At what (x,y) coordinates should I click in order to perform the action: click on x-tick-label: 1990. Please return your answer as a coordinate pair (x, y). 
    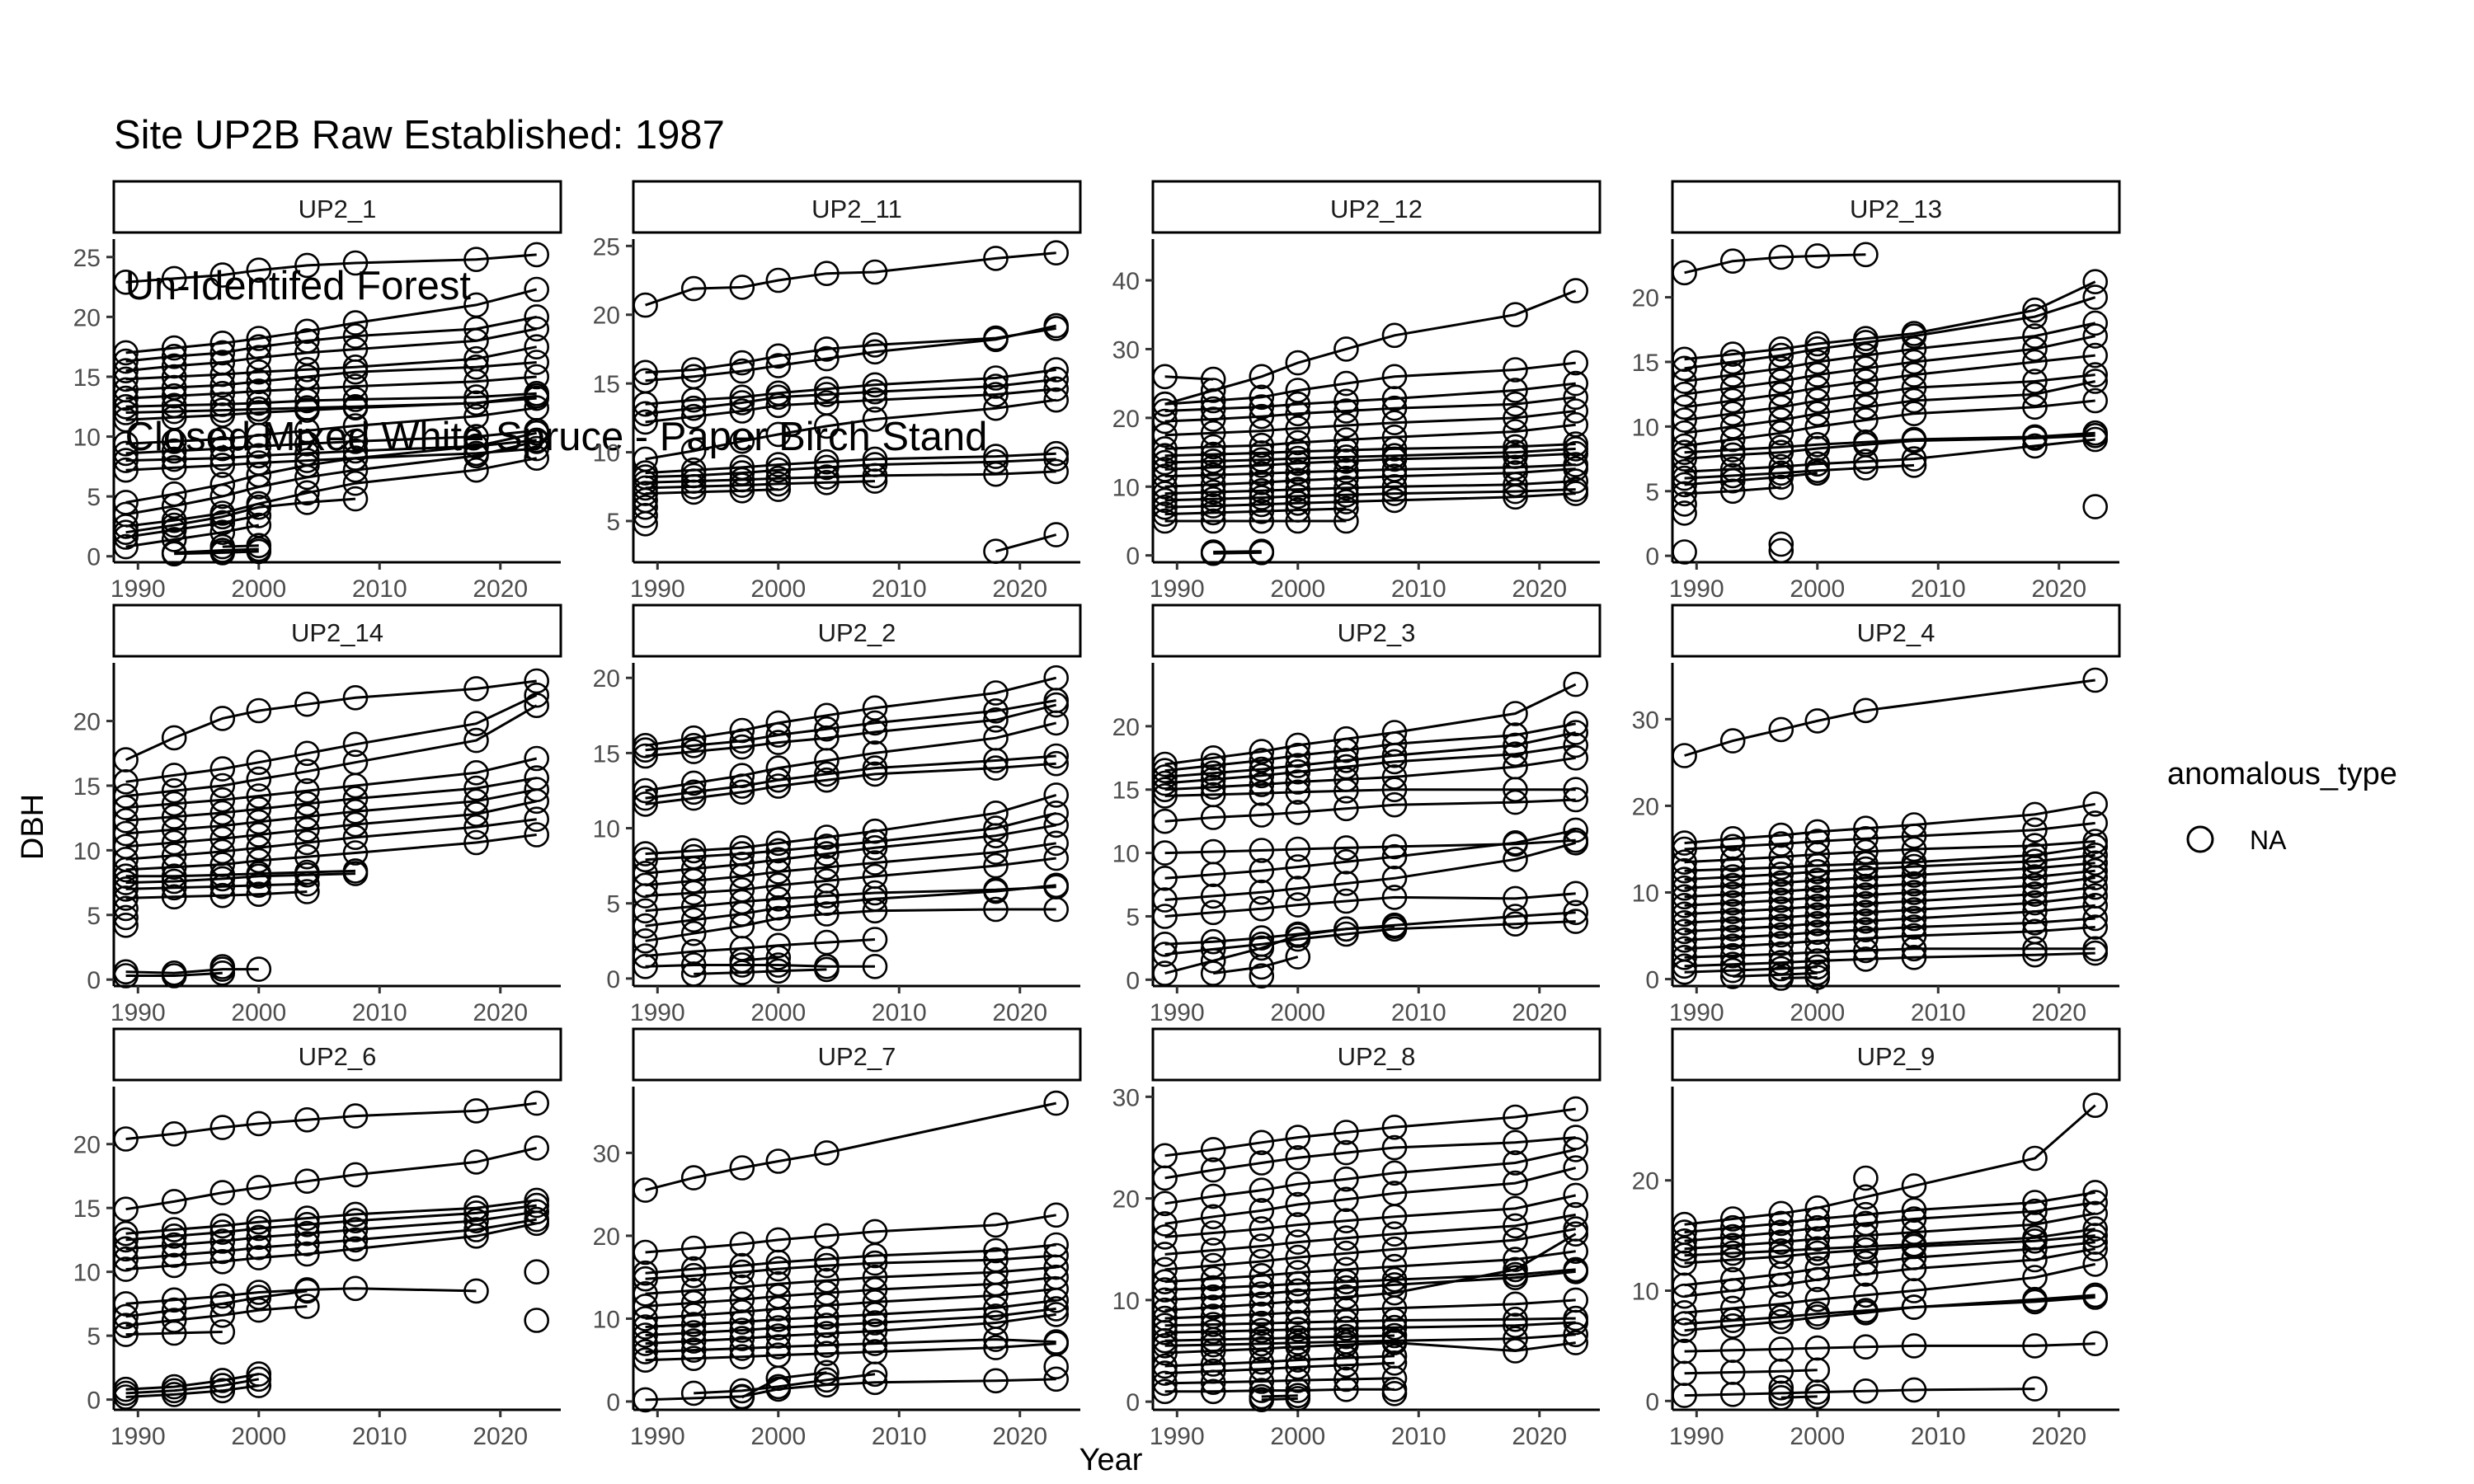
    Looking at the image, I should click on (1696, 1436).